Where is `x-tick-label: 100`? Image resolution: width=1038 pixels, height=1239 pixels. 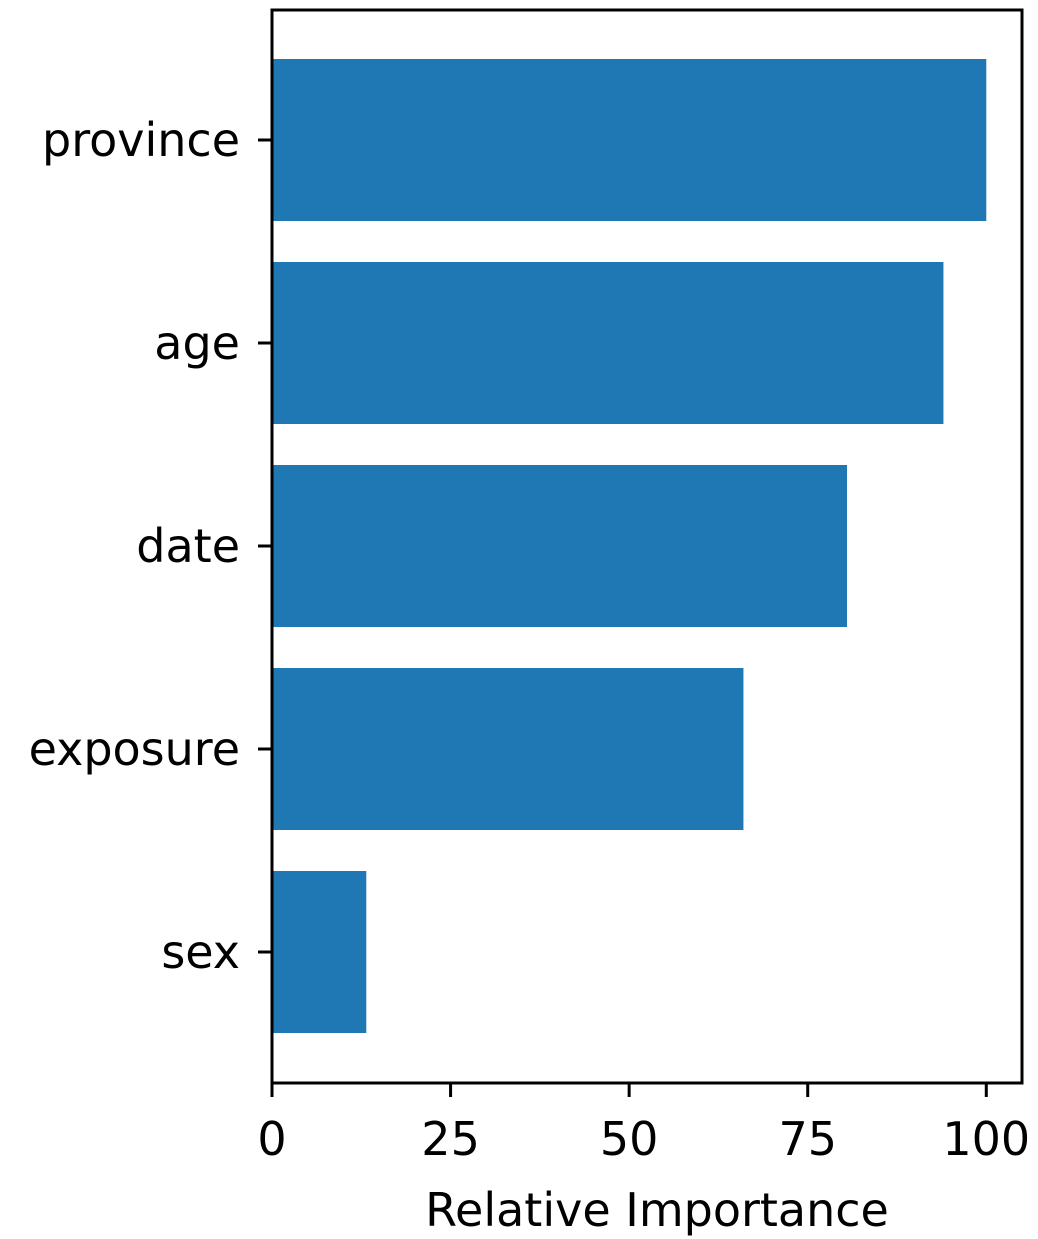 x-tick-label: 100 is located at coordinates (986, 1139).